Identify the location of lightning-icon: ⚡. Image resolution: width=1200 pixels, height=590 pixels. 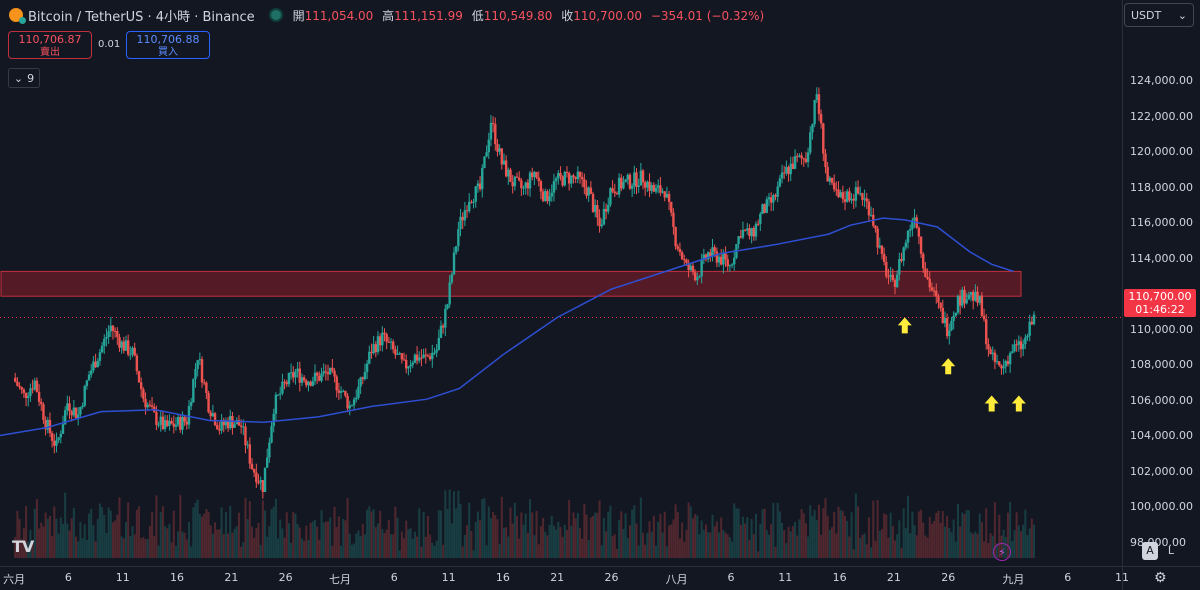
(1002, 552).